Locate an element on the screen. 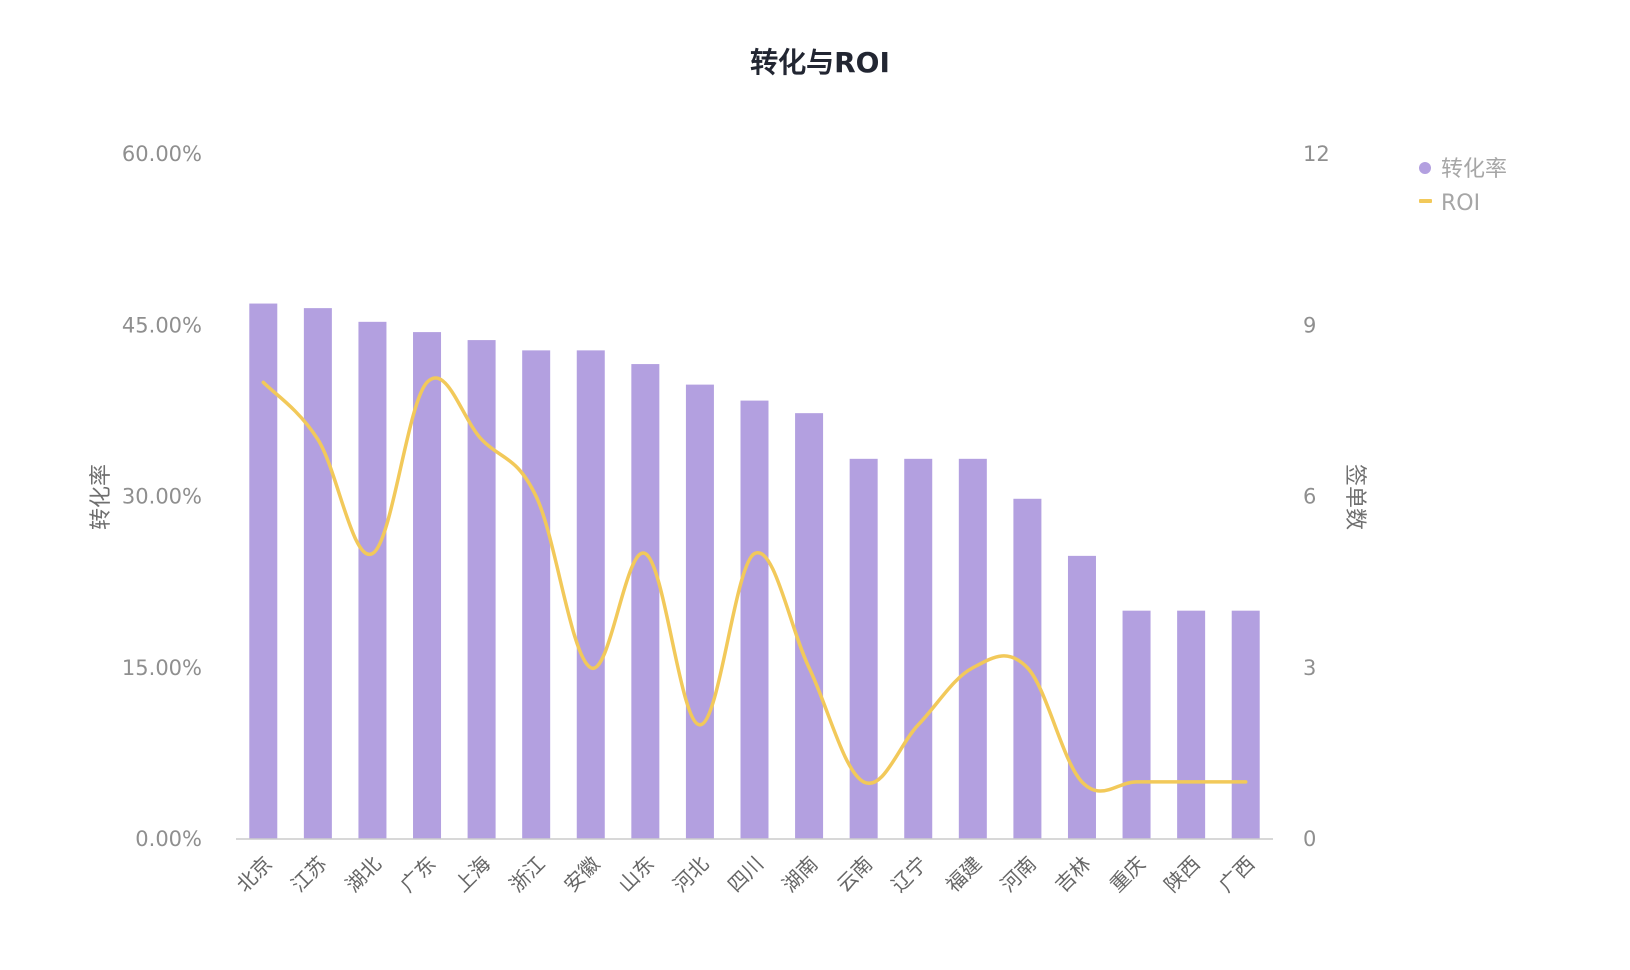 Image resolution: width=1630 pixels, height=970 pixels. x-tick-label: 广东 is located at coordinates (417, 874).